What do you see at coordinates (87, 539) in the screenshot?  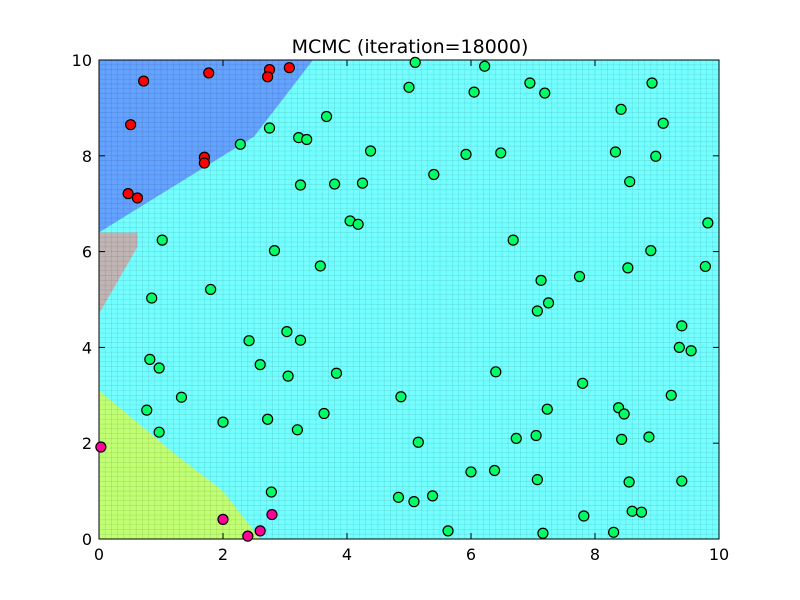 I see `y-tick-label: 0` at bounding box center [87, 539].